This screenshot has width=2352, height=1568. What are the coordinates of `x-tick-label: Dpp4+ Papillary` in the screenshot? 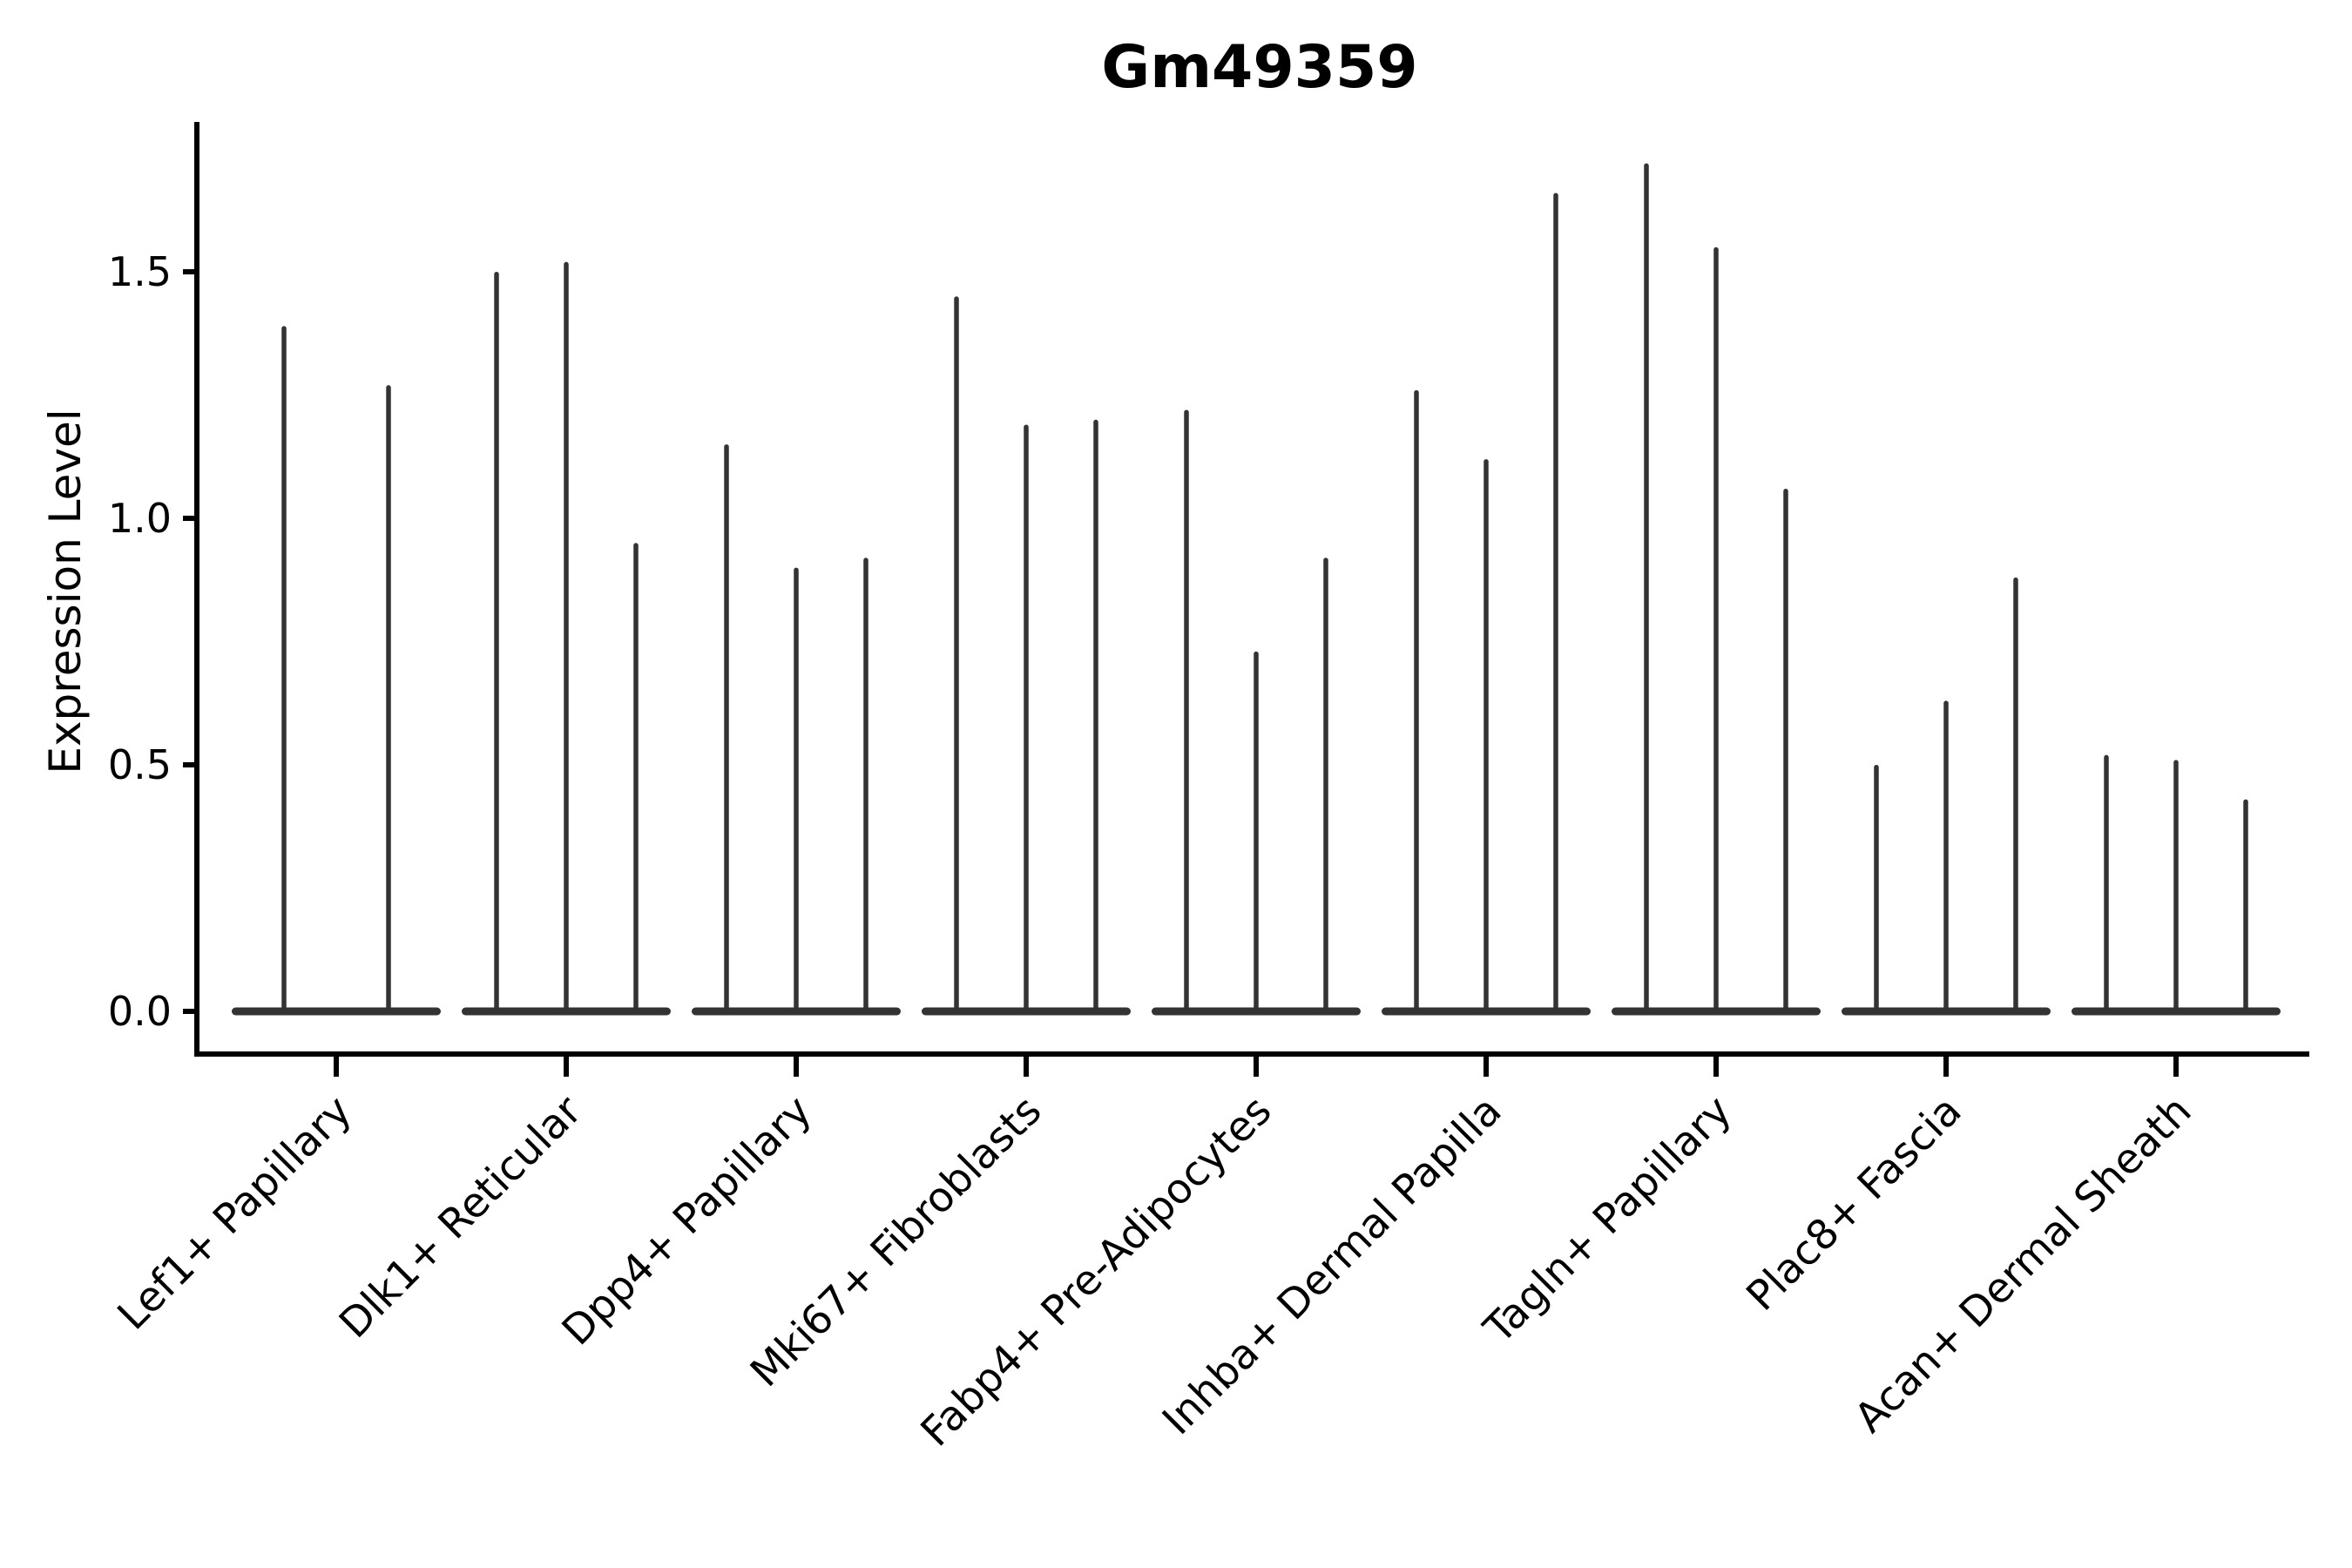 It's located at (687, 1221).